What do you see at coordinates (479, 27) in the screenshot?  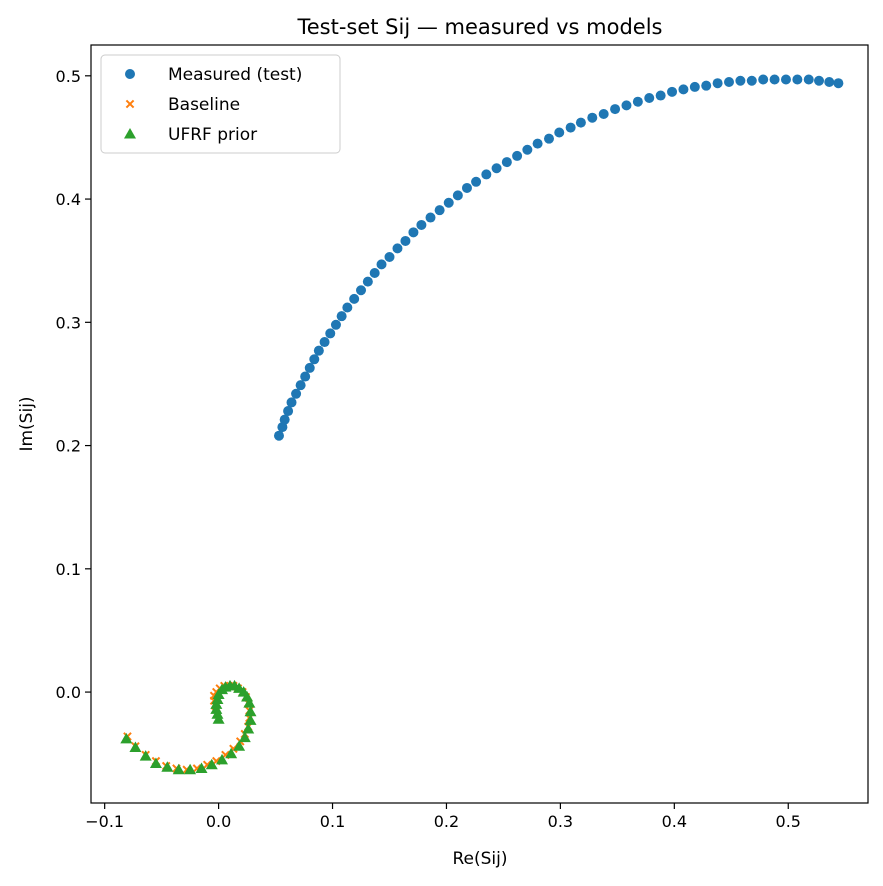 I see `chart-title: Test-set Sij — measured vs models` at bounding box center [479, 27].